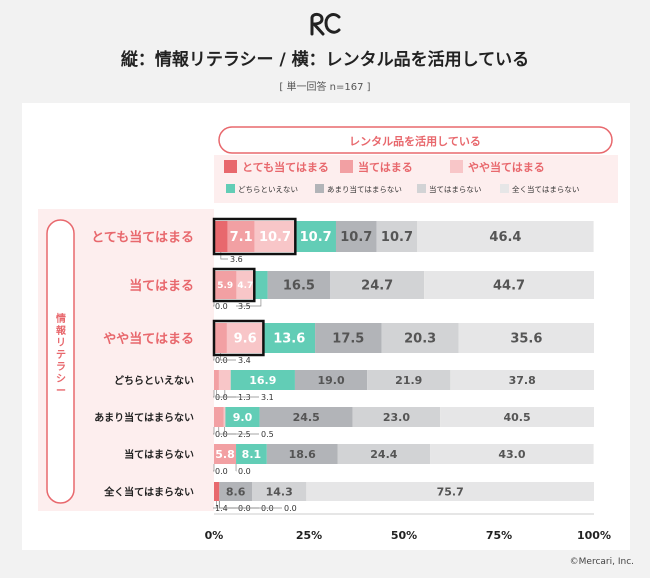  What do you see at coordinates (61, 355) in the screenshot?
I see `row-header-char: テ` at bounding box center [61, 355].